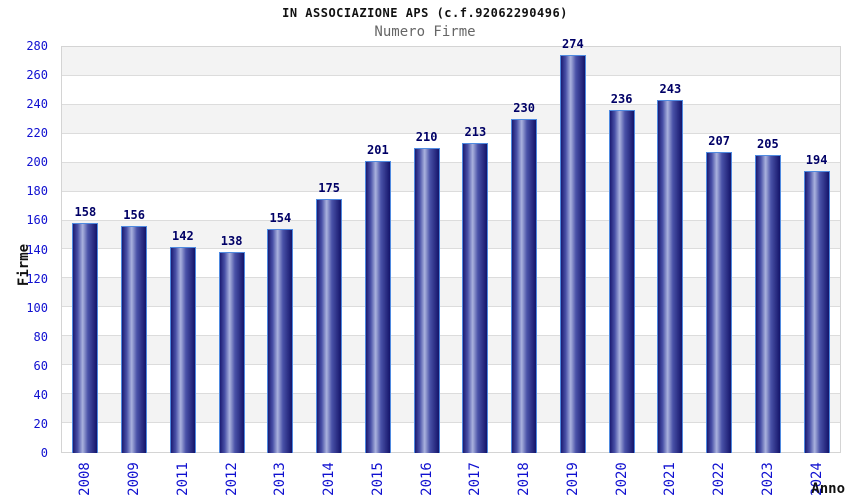 Image resolution: width=850 pixels, height=500 pixels. What do you see at coordinates (231, 352) in the screenshot?
I see `bar-2012` at bounding box center [231, 352].